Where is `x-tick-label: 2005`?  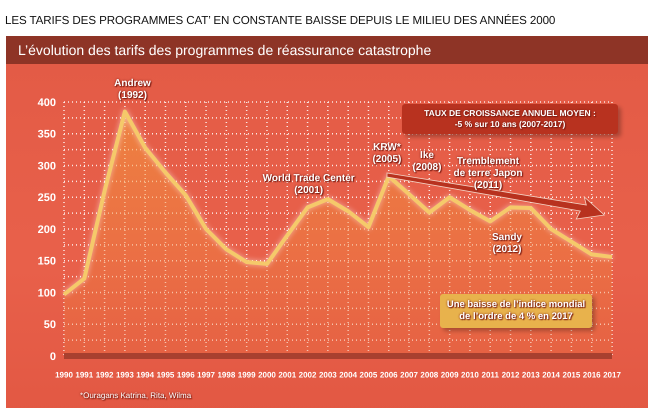 x-tick-label: 2005 is located at coordinates (369, 375).